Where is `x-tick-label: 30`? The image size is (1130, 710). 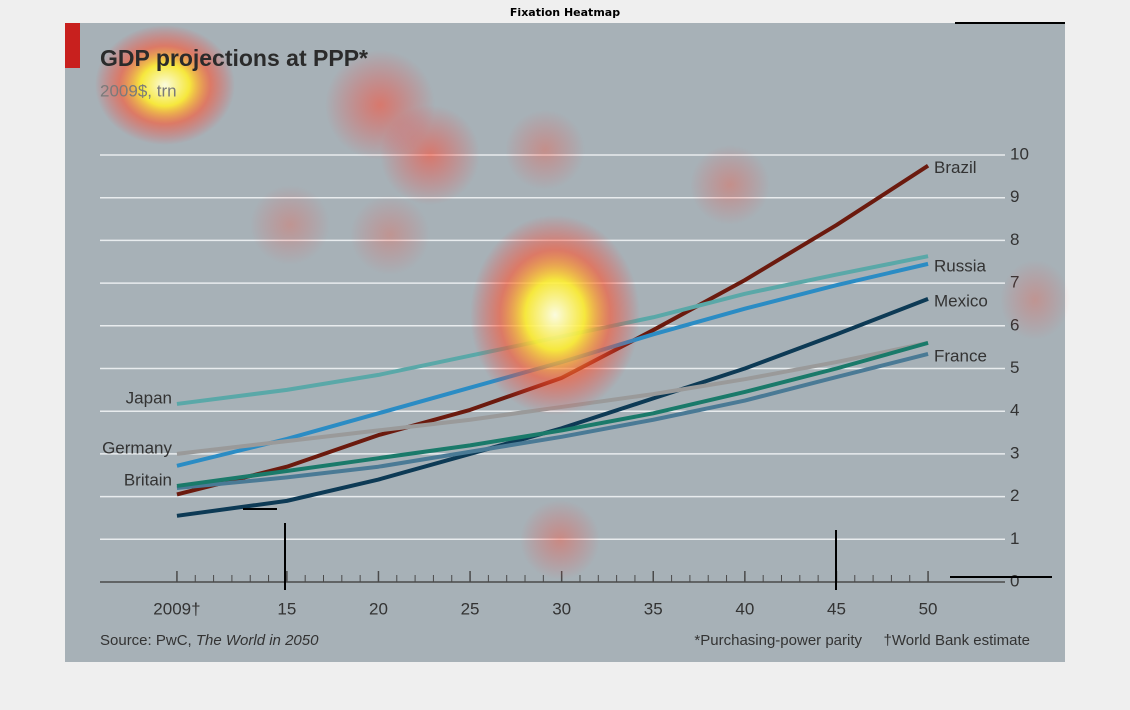 x-tick-label: 30 is located at coordinates (561, 608).